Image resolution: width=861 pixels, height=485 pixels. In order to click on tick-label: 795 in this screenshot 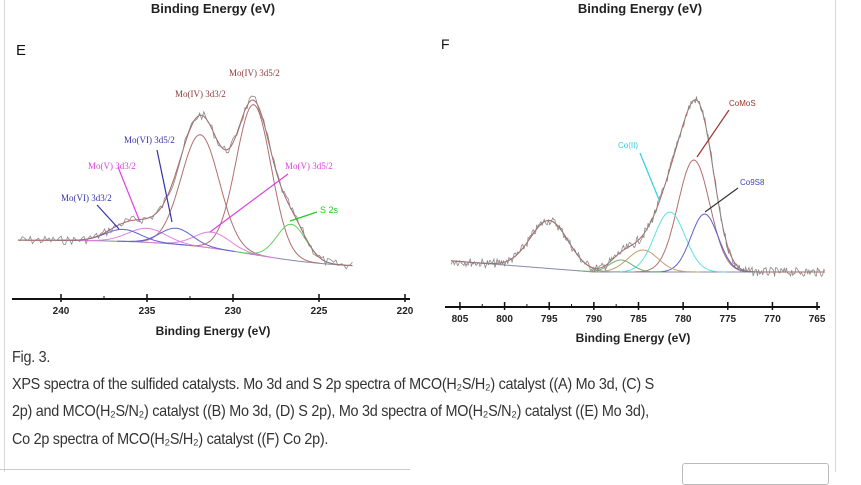, I will do `click(549, 319)`.